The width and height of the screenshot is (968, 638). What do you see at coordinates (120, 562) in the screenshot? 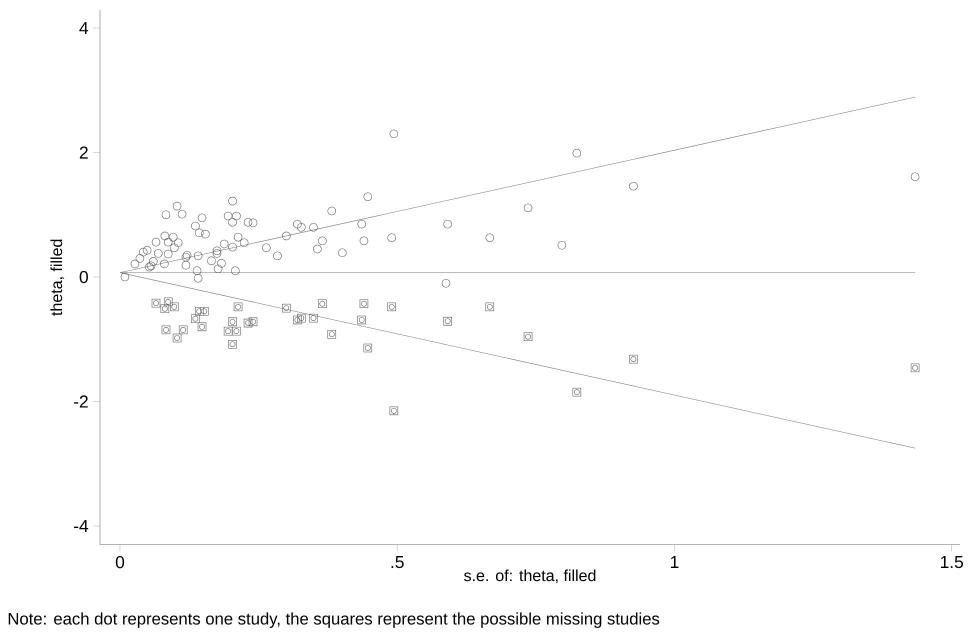
I see `x-tick-label: 0` at bounding box center [120, 562].